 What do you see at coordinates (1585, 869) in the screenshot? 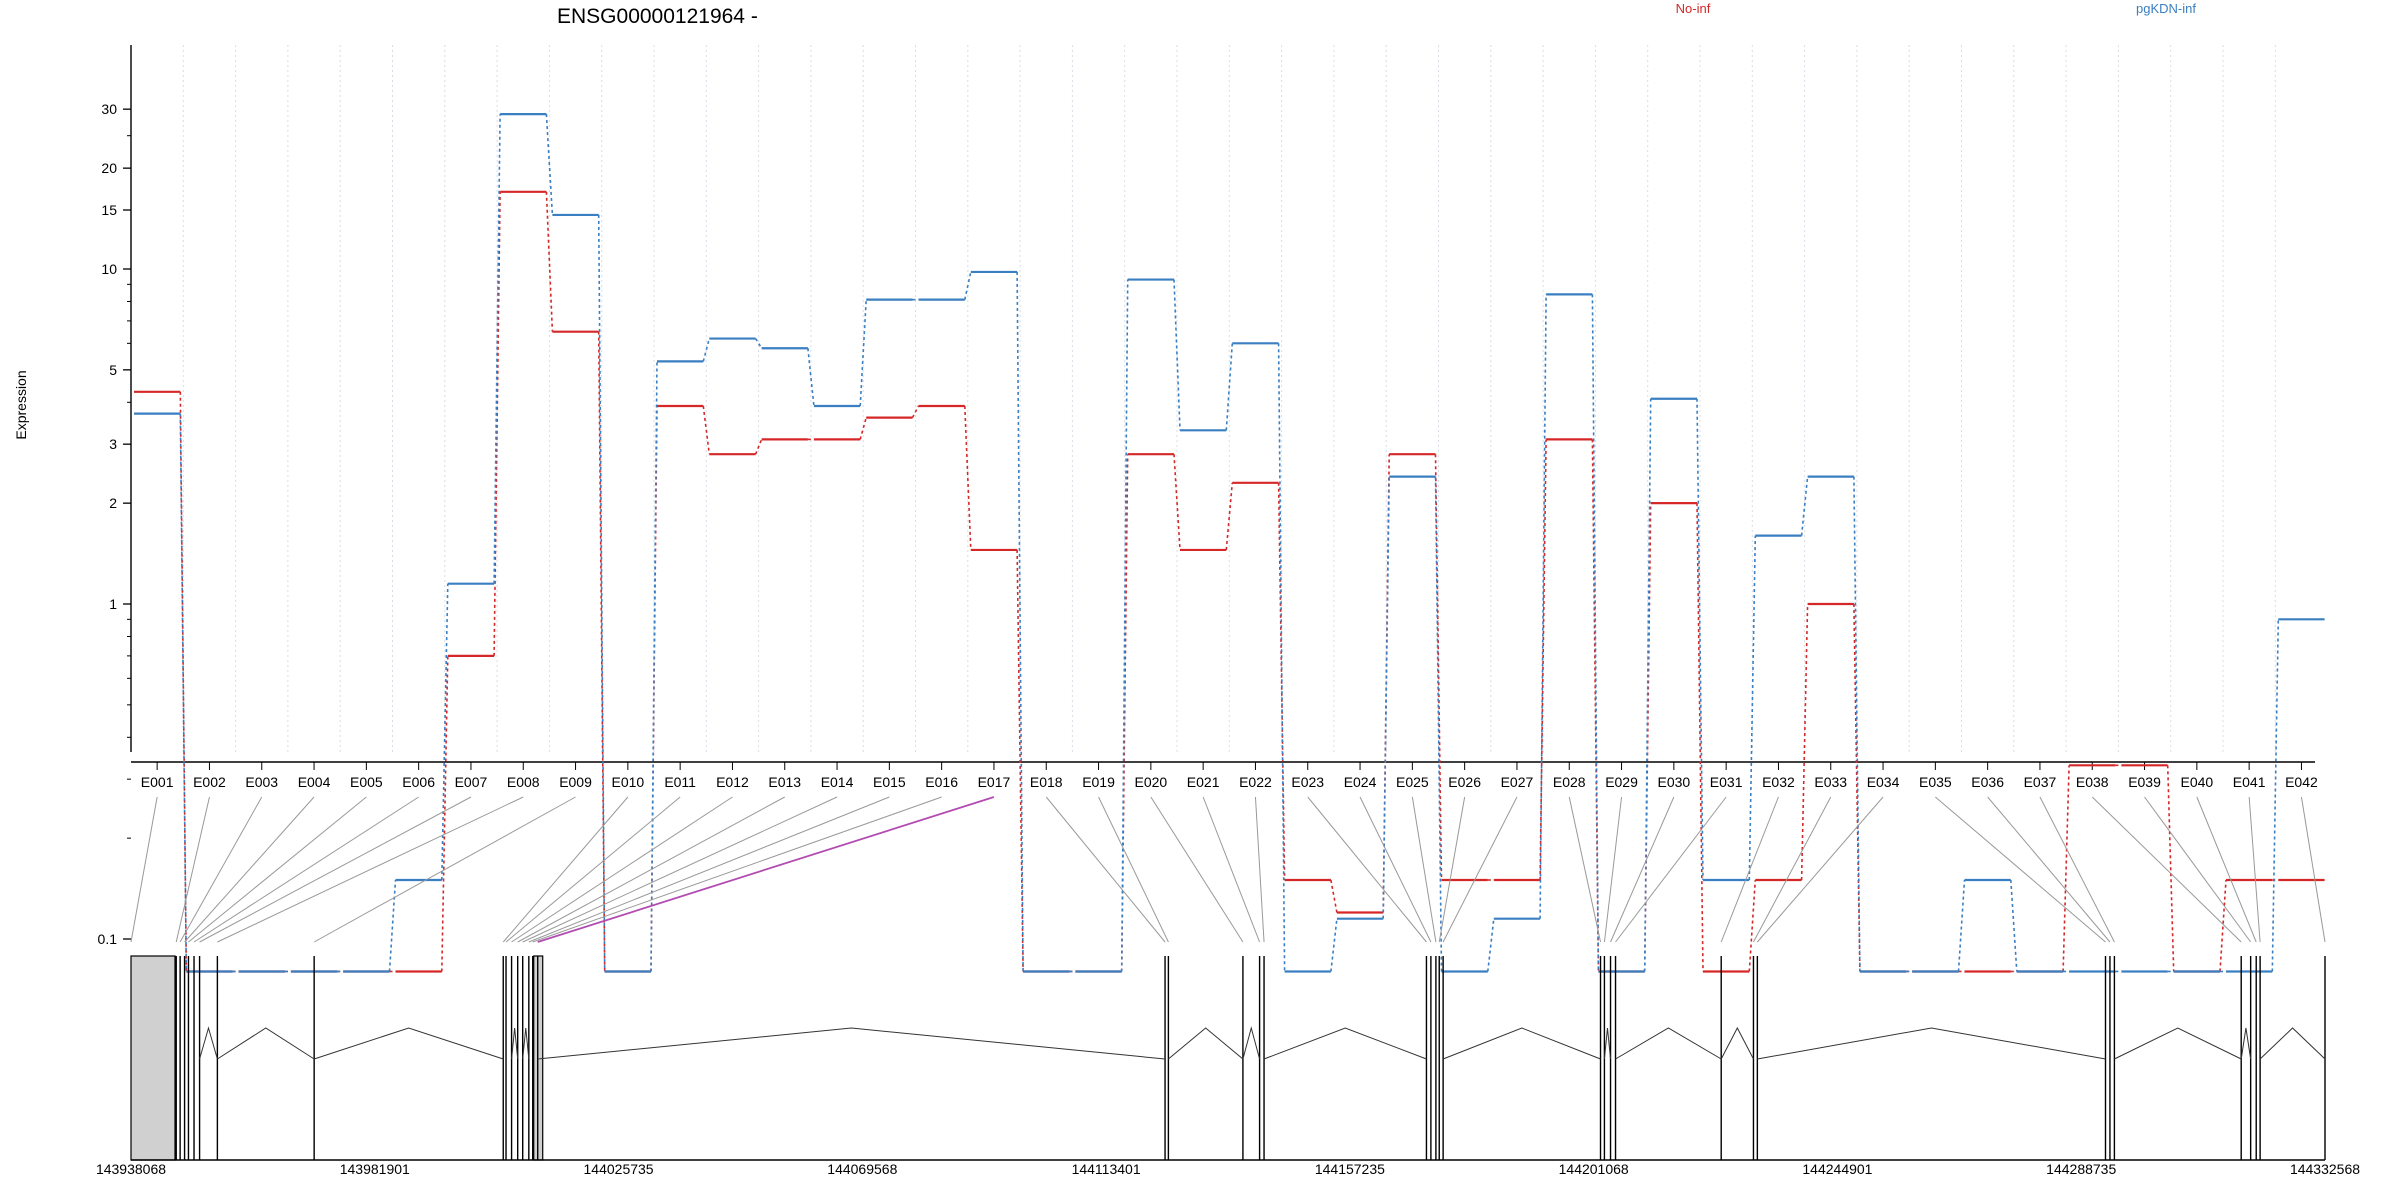
I see `exon-connector-e028` at bounding box center [1585, 869].